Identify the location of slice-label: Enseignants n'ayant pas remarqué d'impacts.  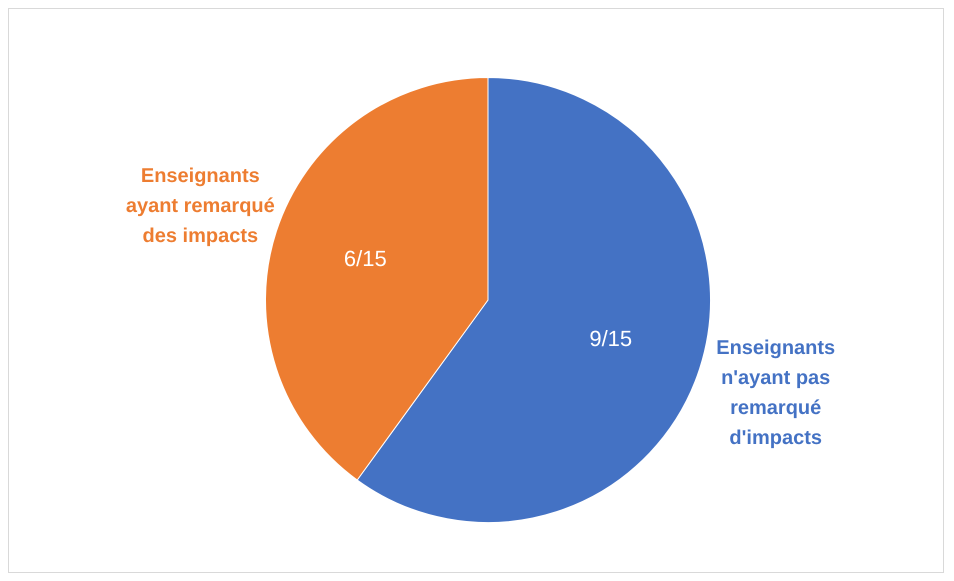
(776, 392).